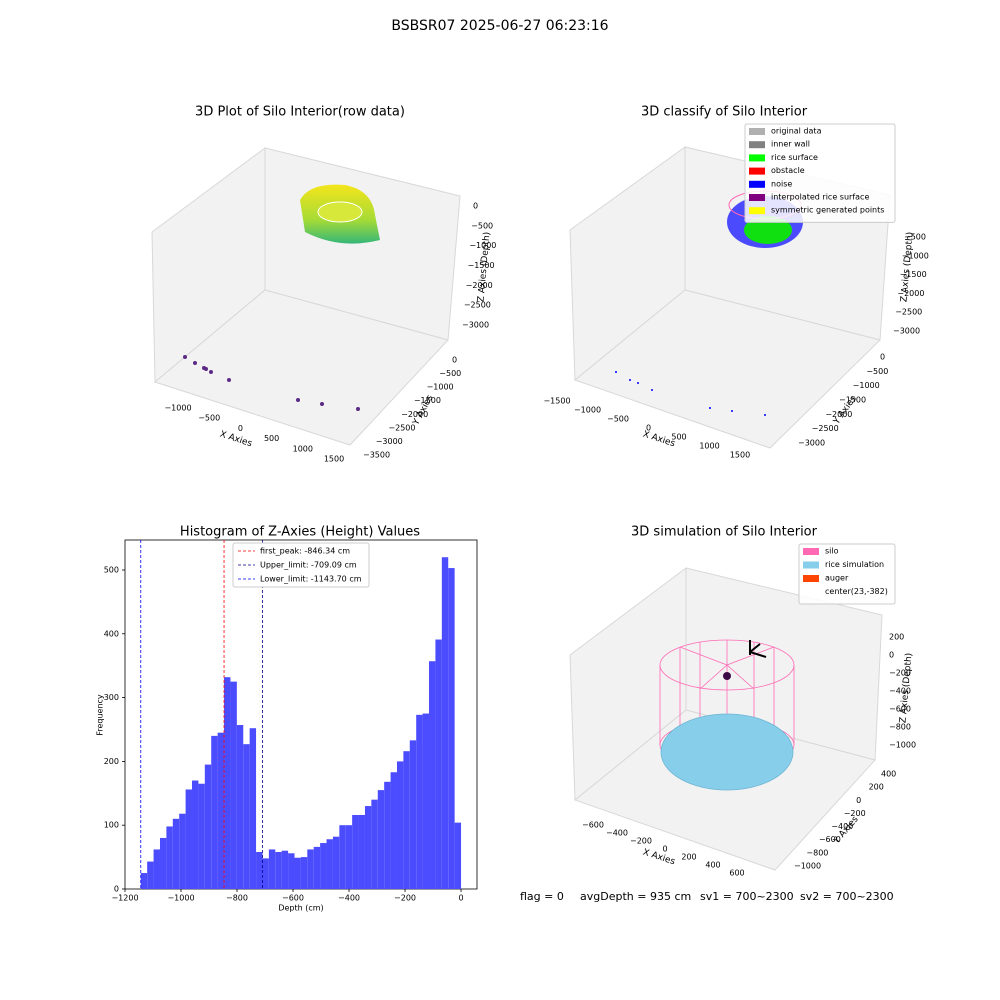 Image resolution: width=1000 pixels, height=1000 pixels. What do you see at coordinates (856, 591) in the screenshot?
I see `legend-label: center(23,-382)` at bounding box center [856, 591].